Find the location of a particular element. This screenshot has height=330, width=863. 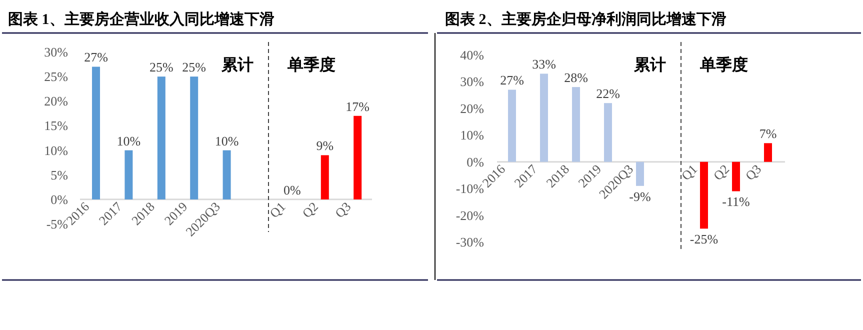

y-tick-label: 15% is located at coordinates (56, 126).